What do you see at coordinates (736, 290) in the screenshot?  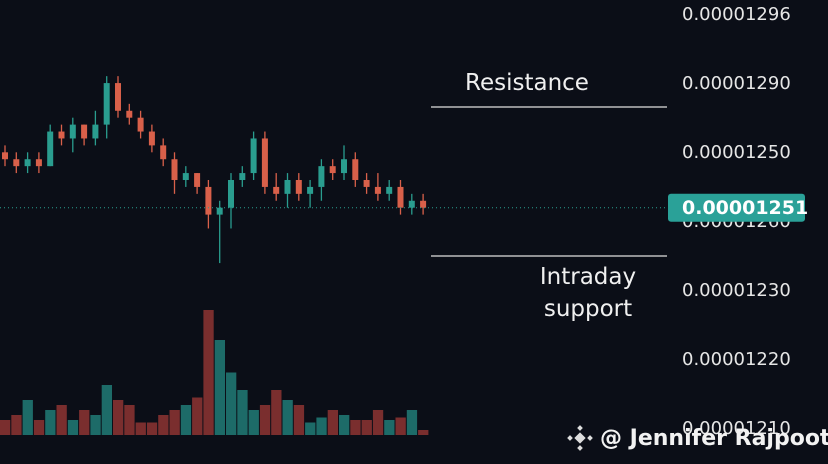 I see `axis-label: 0.00001230` at bounding box center [736, 290].